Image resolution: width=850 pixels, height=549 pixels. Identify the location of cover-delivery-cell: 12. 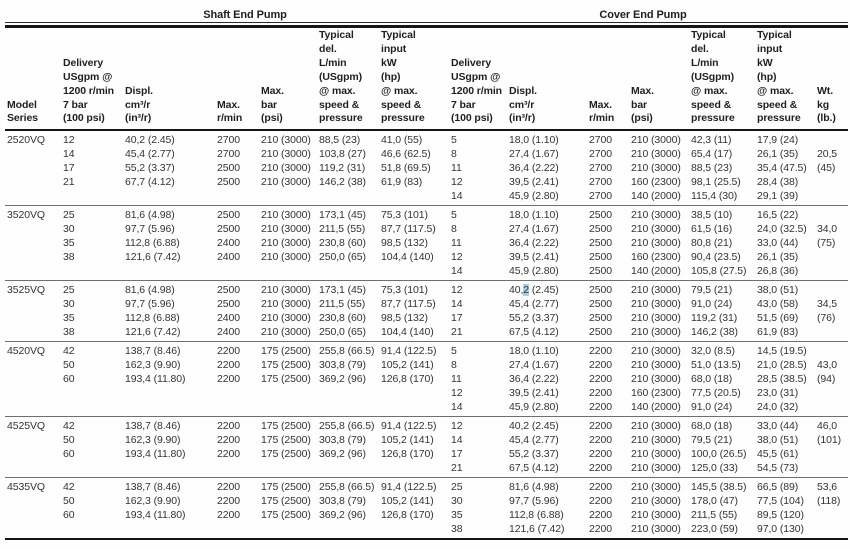
(457, 257).